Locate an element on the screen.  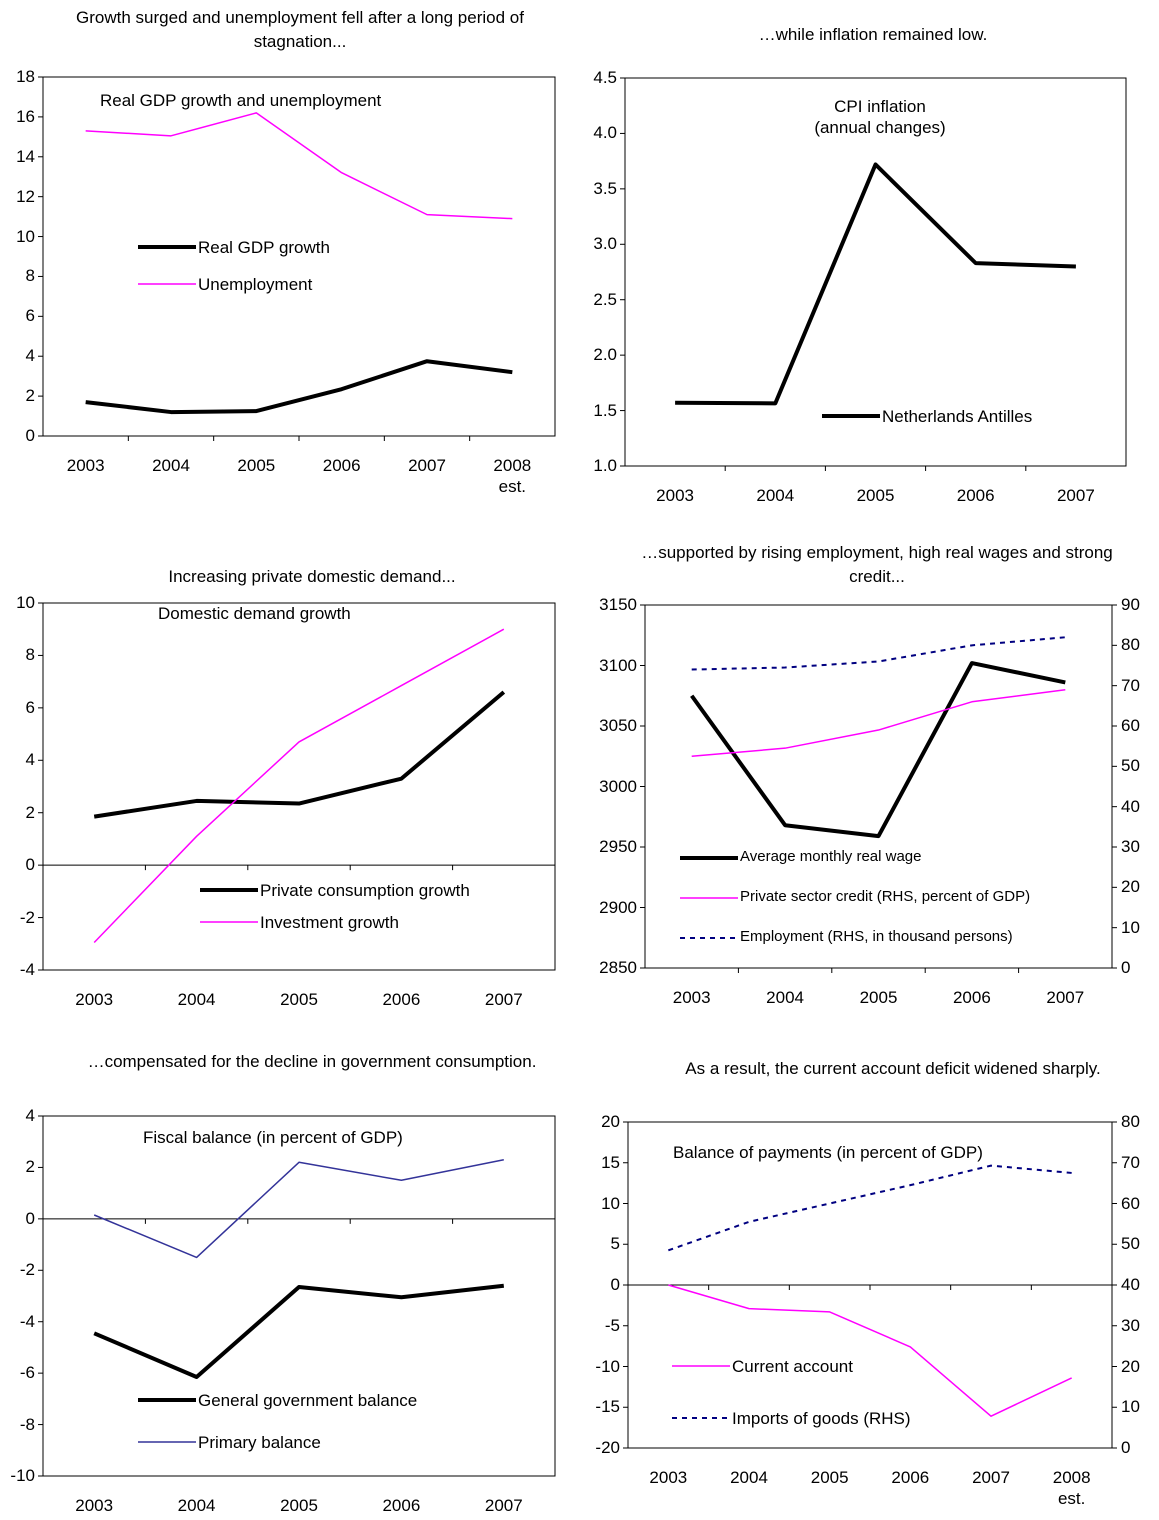
y-tick-label: 20 is located at coordinates (610, 1121).